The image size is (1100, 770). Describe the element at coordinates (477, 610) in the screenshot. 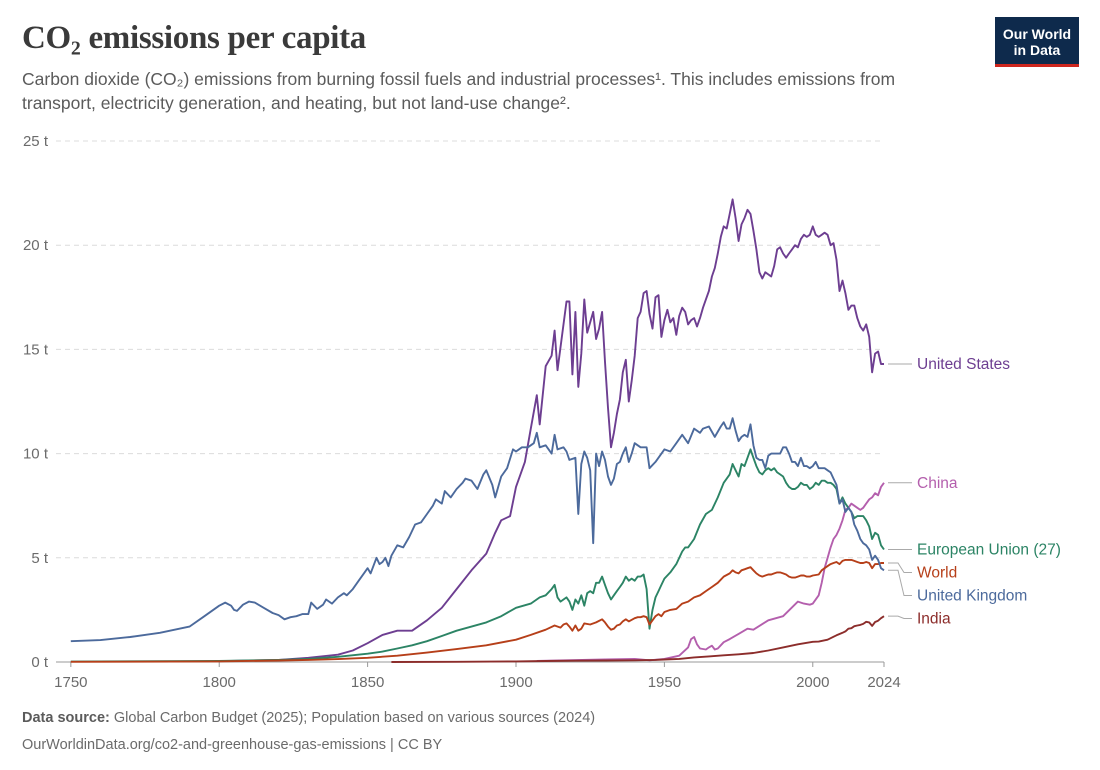

I see `series-line-world` at that location.